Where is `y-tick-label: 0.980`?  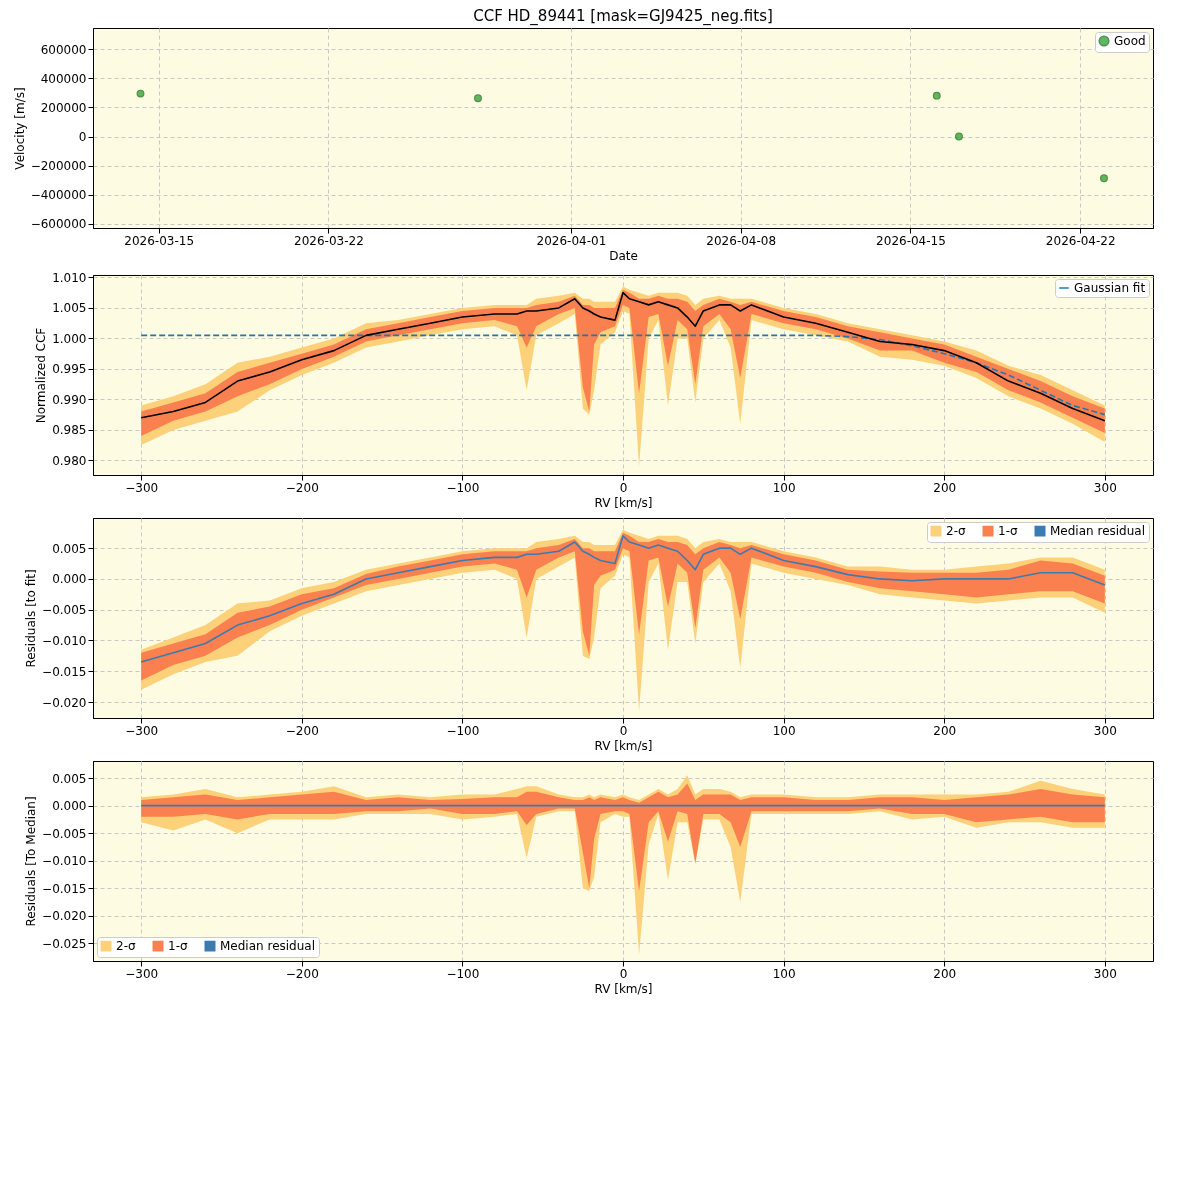 y-tick-label: 0.980 is located at coordinates (69, 460).